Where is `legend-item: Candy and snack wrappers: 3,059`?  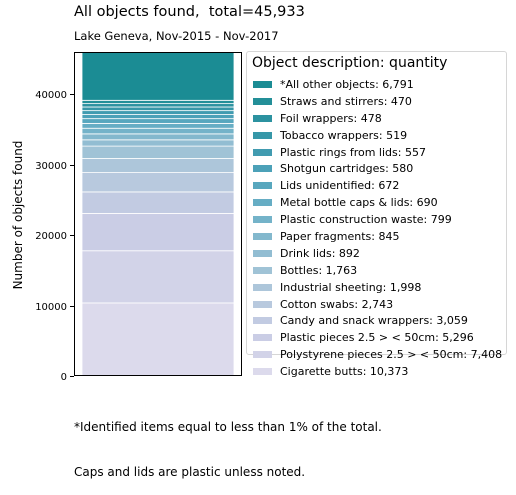 legend-item: Candy and snack wrappers: 3,059 is located at coordinates (377, 320).